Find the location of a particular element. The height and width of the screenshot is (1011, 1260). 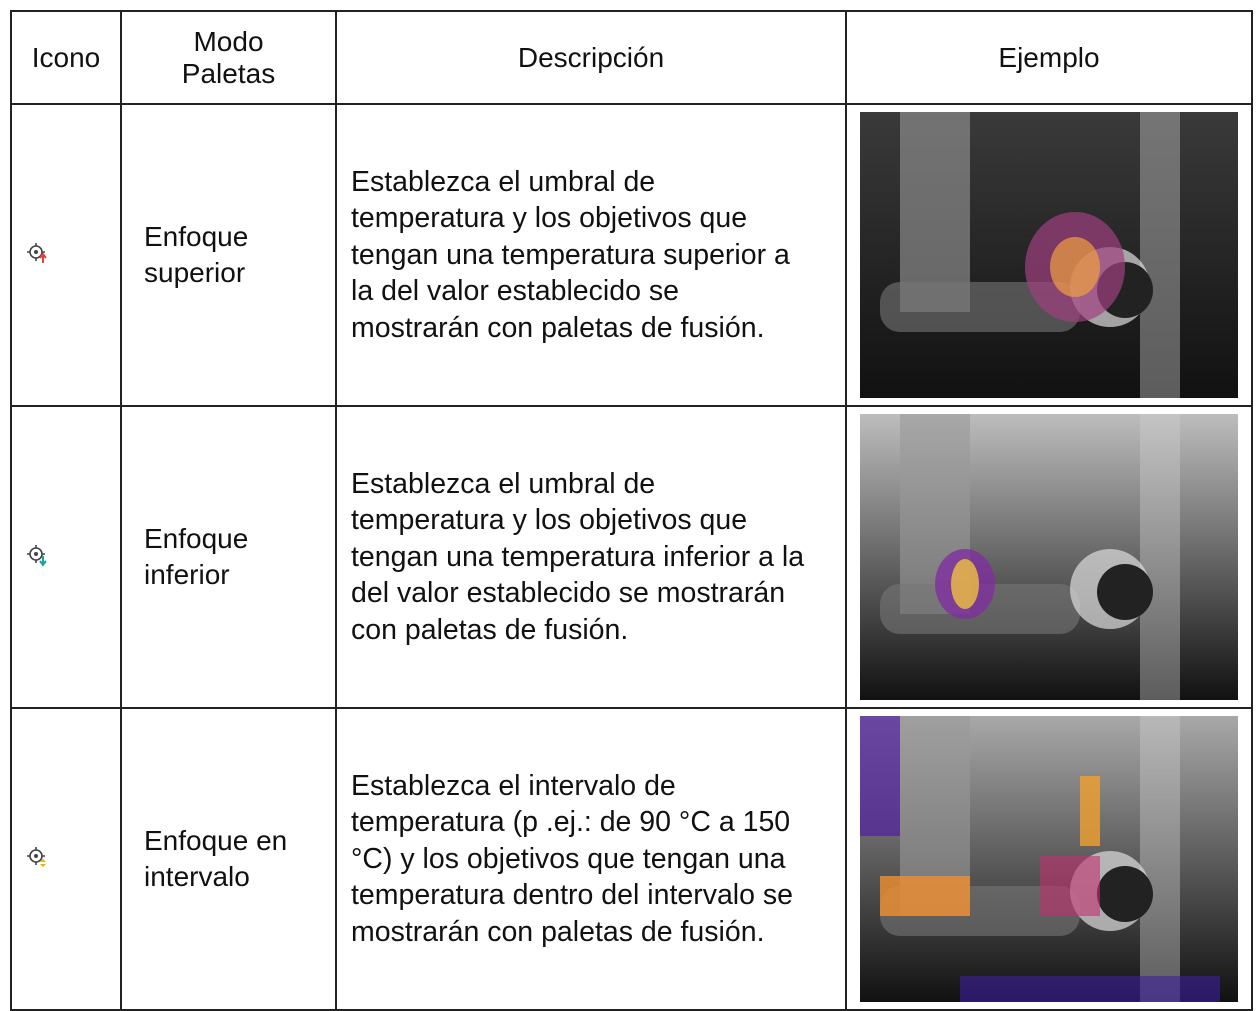

mode-text: Enfoque en intervalo is located at coordinates (216, 858).